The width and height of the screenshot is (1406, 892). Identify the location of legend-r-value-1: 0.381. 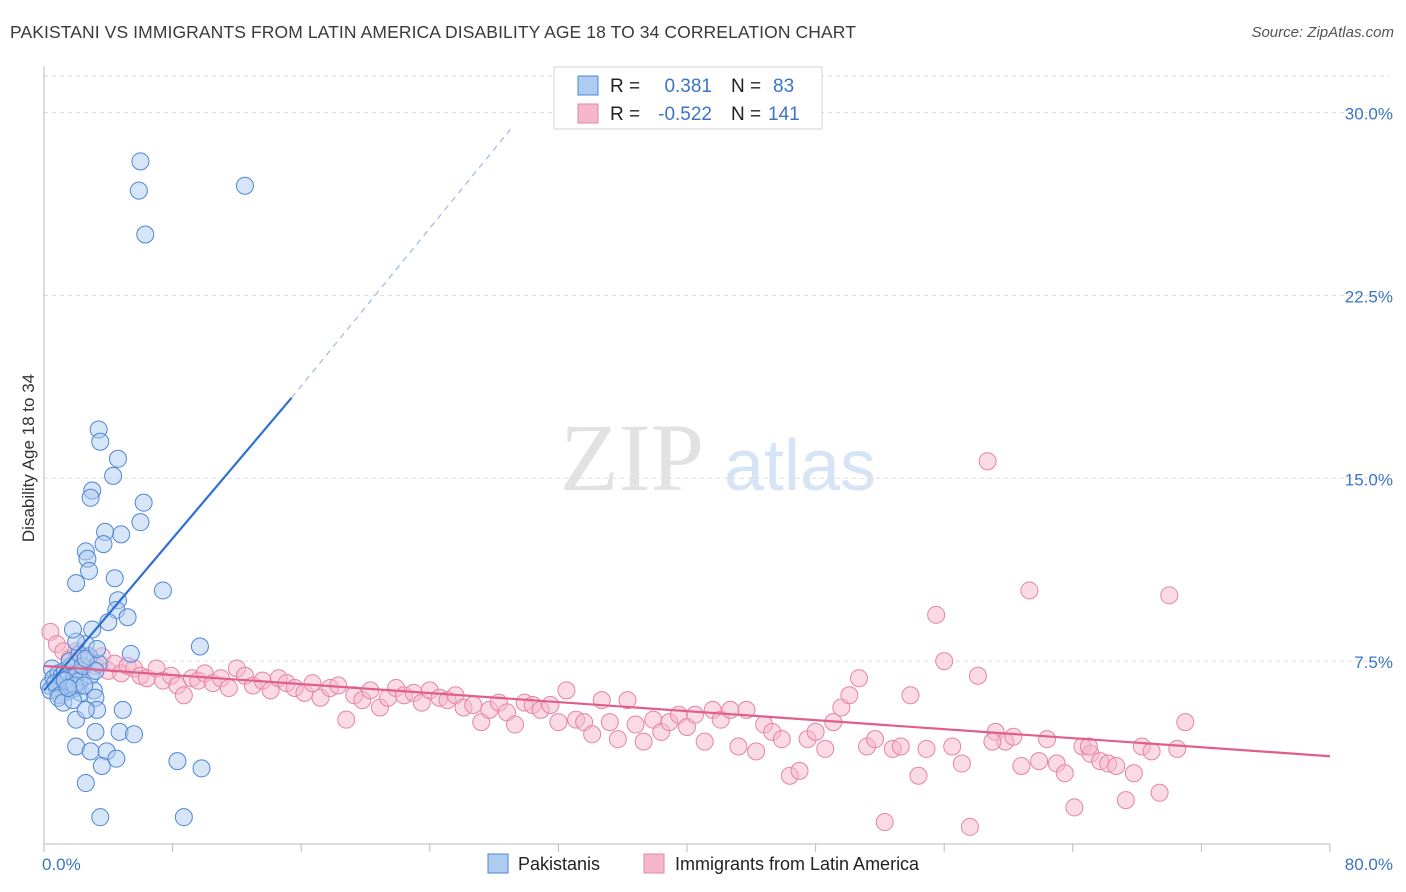
(688, 86).